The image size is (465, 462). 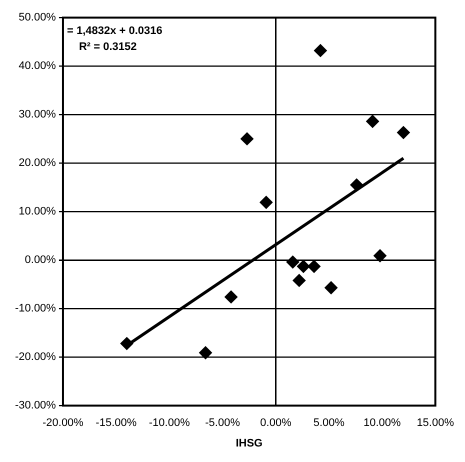 I want to click on x-tick-label: 5.00%, so click(x=329, y=423).